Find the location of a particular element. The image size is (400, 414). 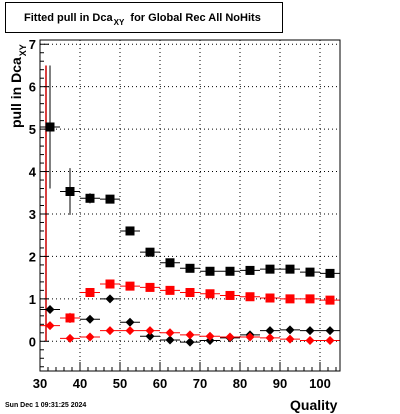

y-tick-label: 3 is located at coordinates (32, 214).